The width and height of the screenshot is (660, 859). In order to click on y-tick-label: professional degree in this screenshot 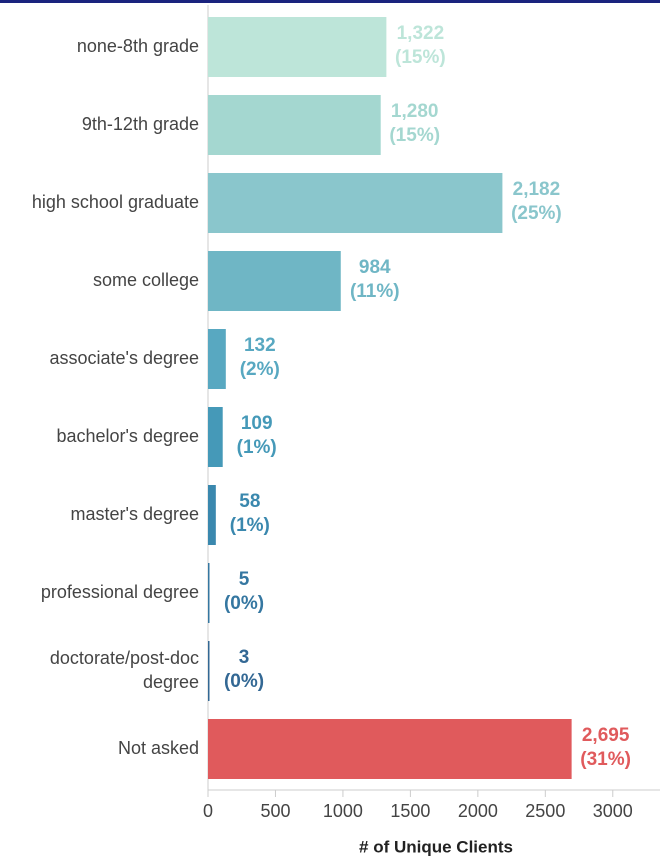, I will do `click(120, 592)`.